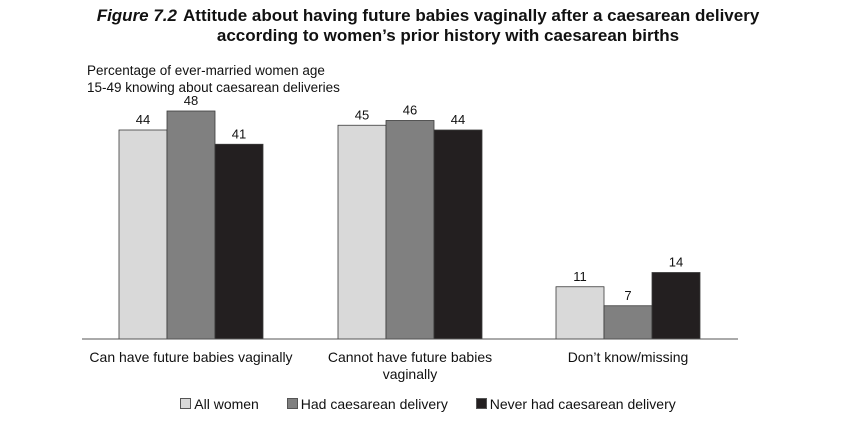  I want to click on legend-item-had-caesarean: Had caesarean delivery, so click(367, 404).